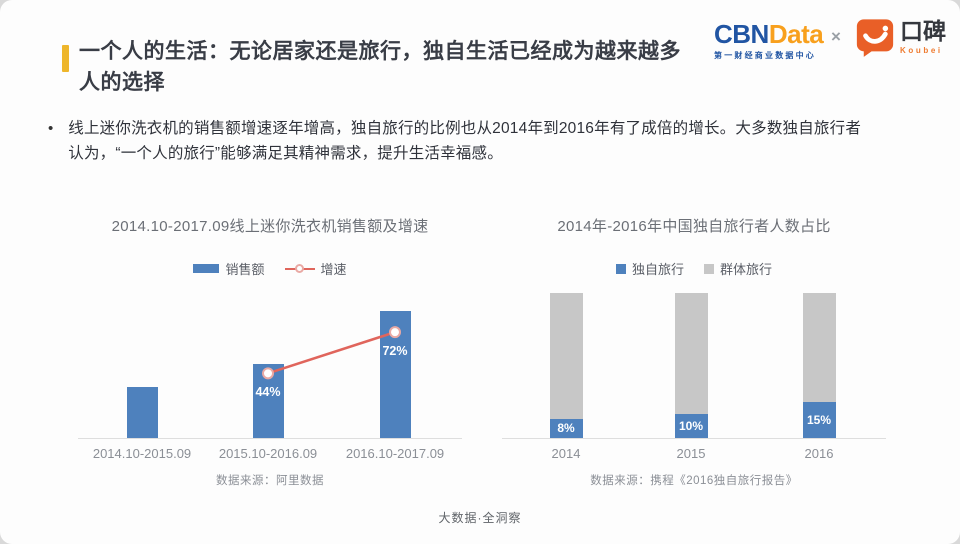 This screenshot has width=960, height=544. I want to click on koubei-cn-text: 口碑, so click(923, 31).